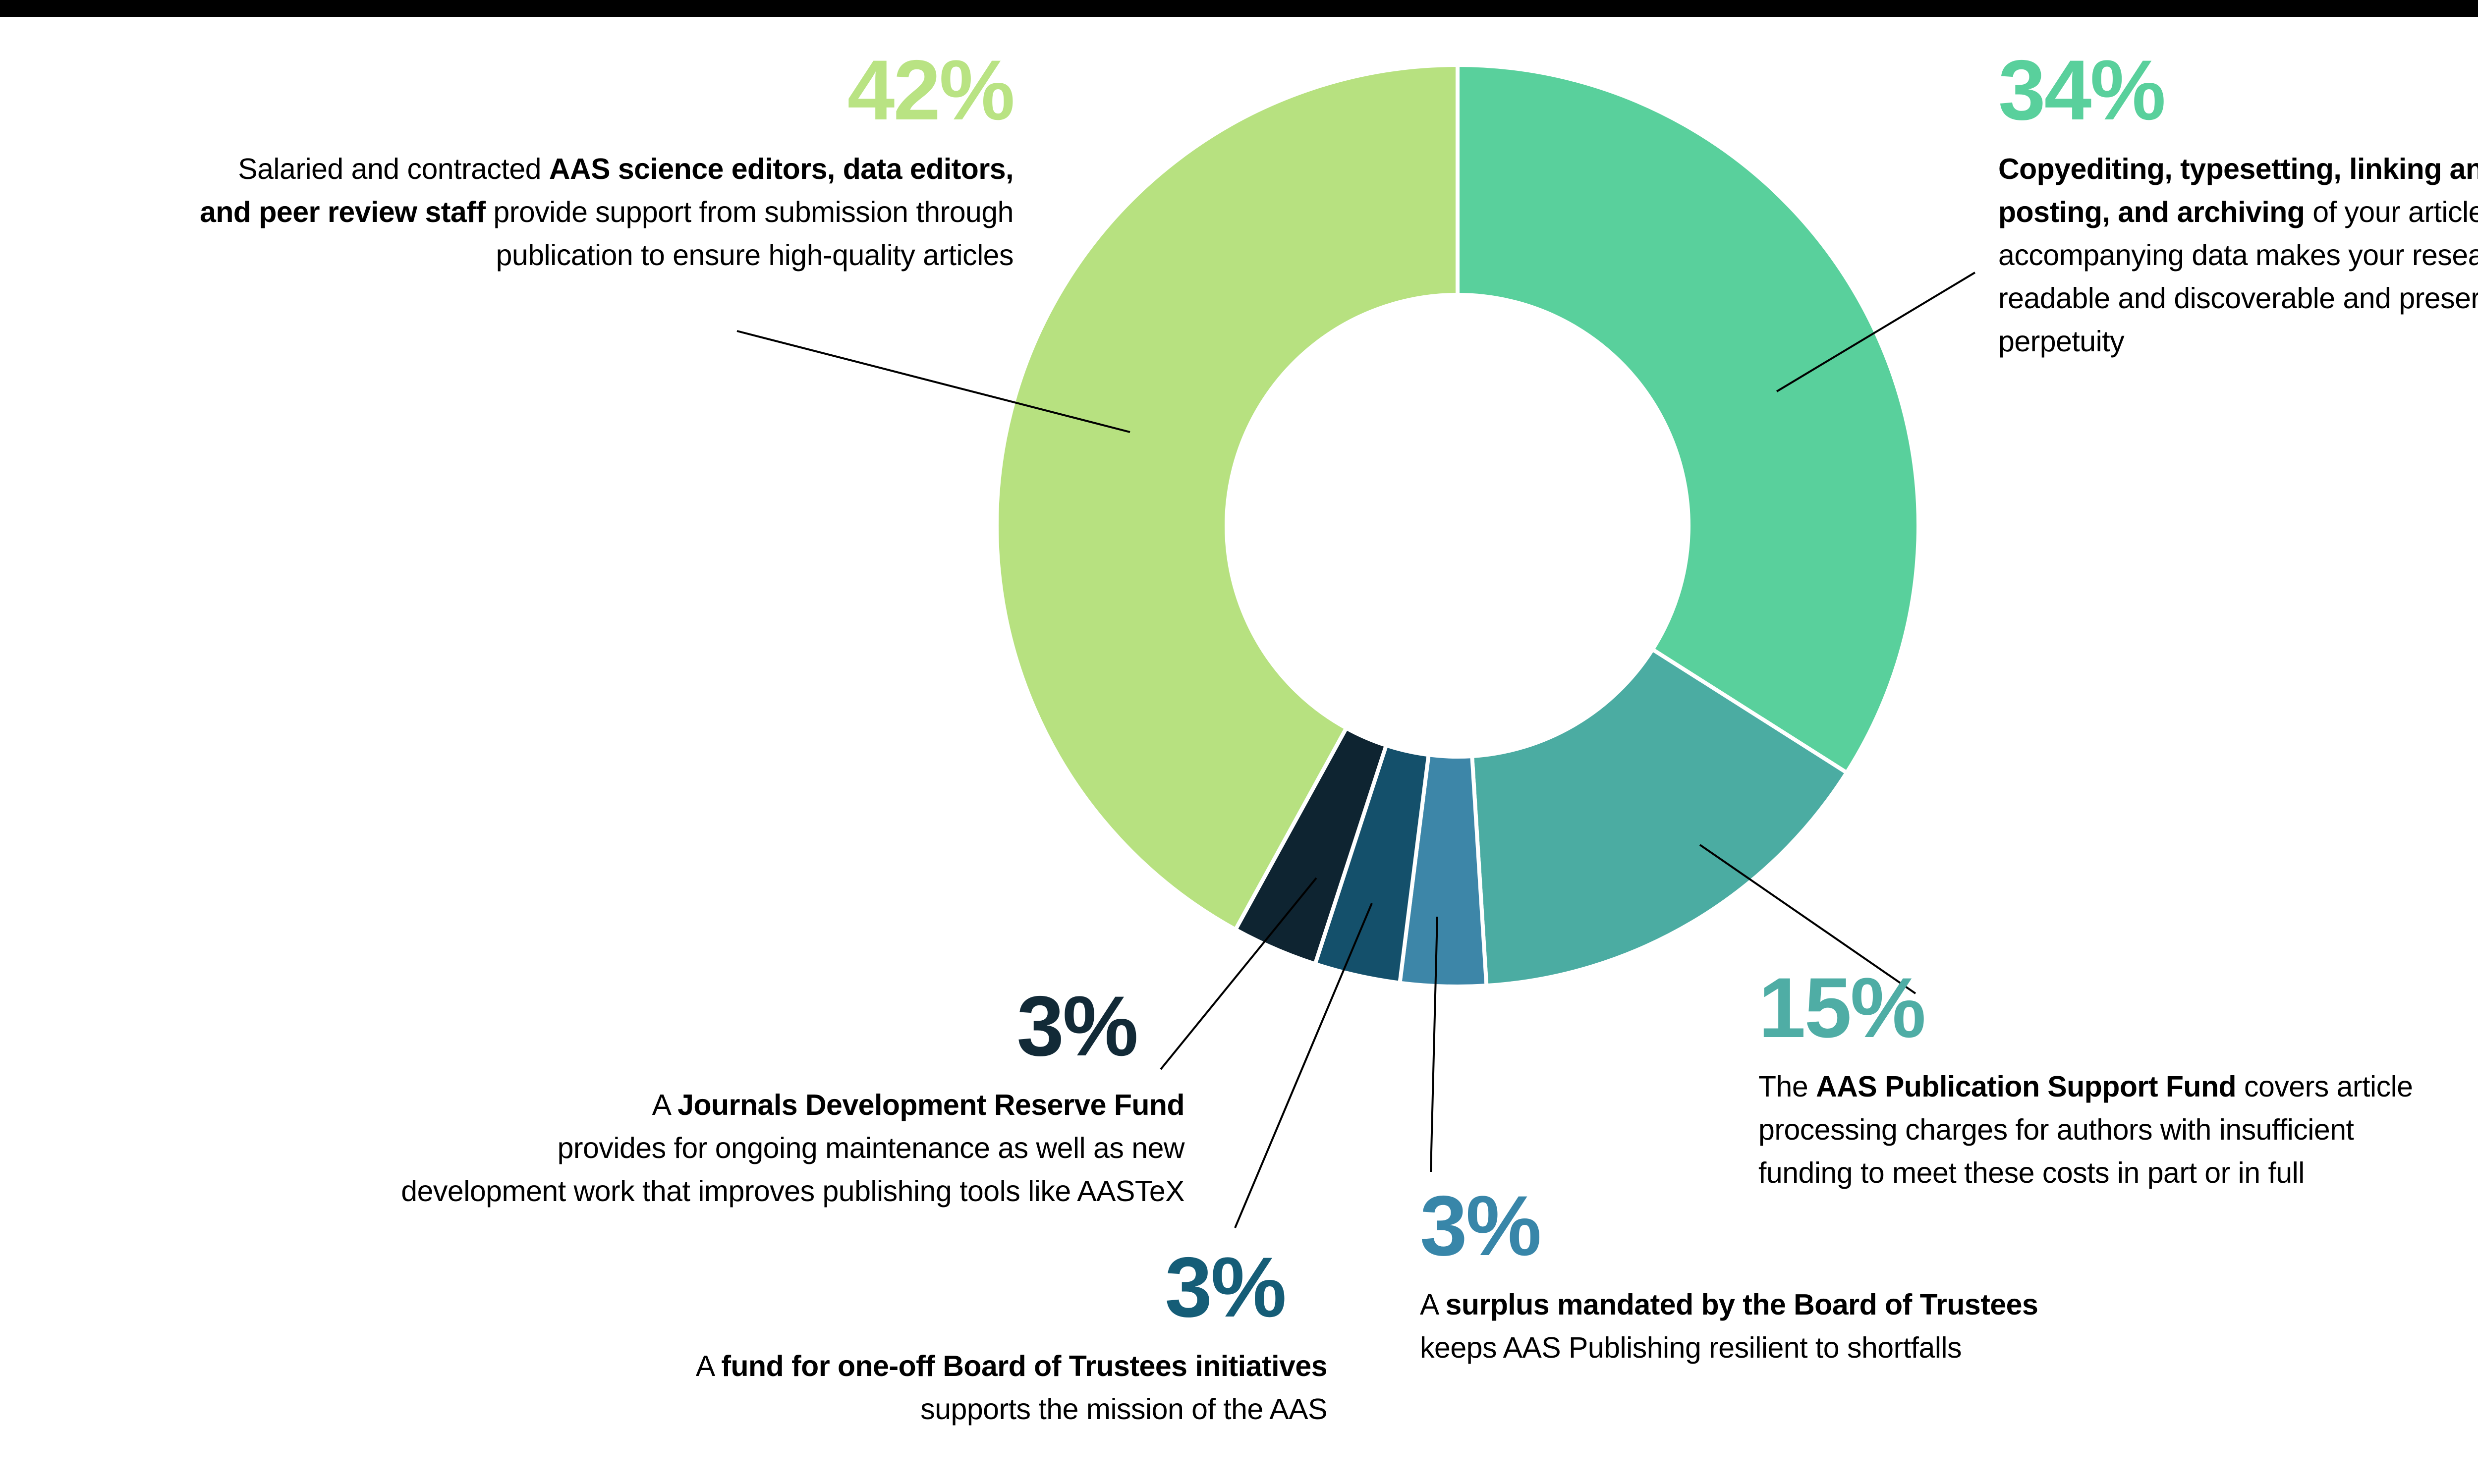 This screenshot has width=2478, height=1484. Describe the element at coordinates (1077, 1026) in the screenshot. I see `percent-label-3-journals: 3%` at that location.